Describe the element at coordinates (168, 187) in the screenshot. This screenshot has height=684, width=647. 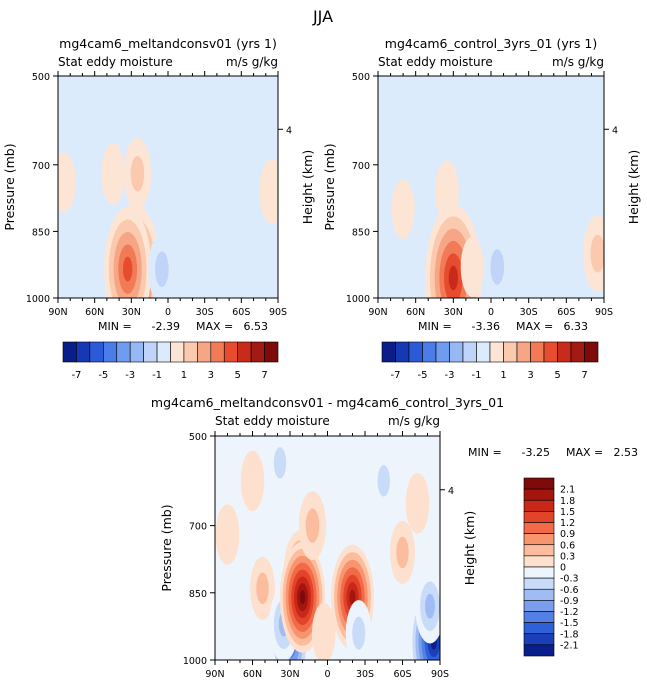
I see `contour-field` at that location.